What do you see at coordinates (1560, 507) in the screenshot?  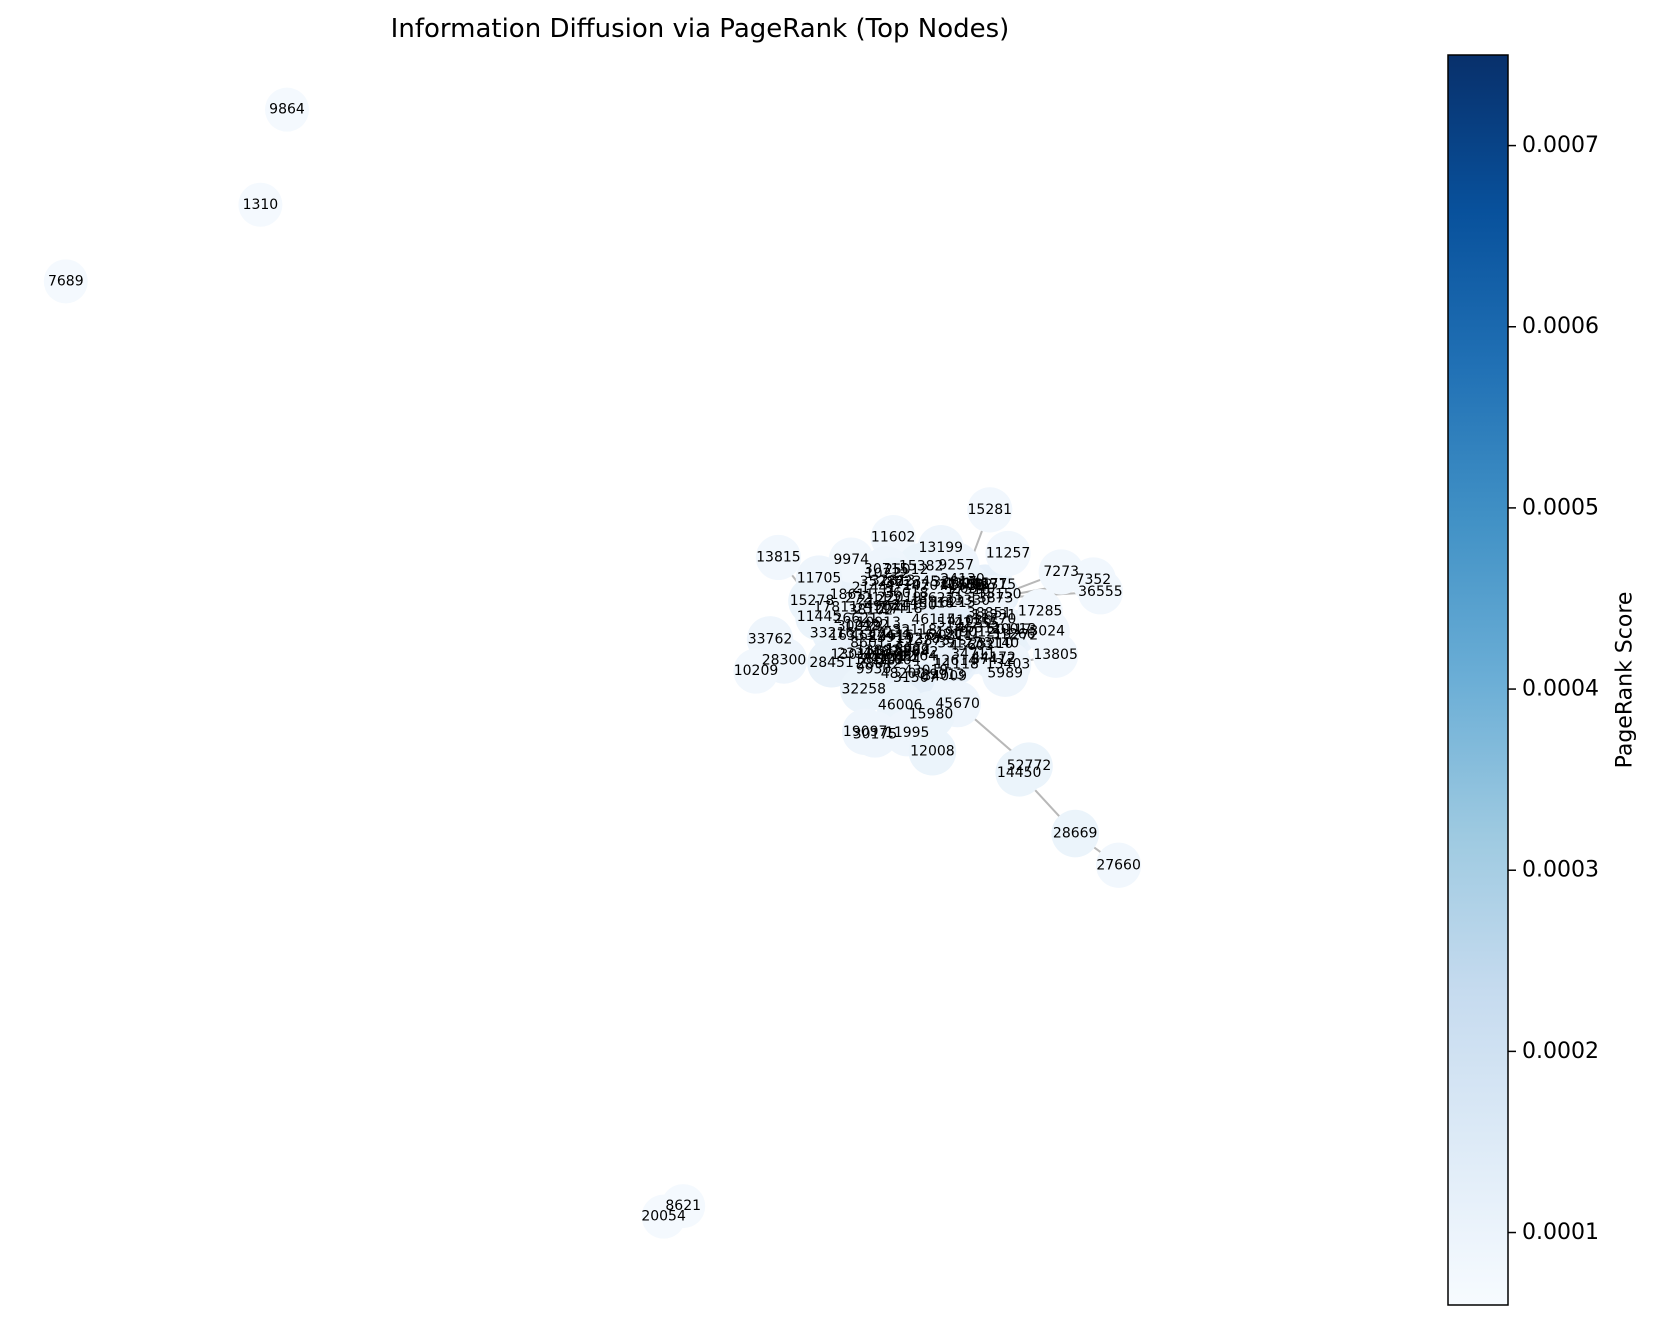 I see `colorbar-tick-label: 0.0005` at bounding box center [1560, 507].